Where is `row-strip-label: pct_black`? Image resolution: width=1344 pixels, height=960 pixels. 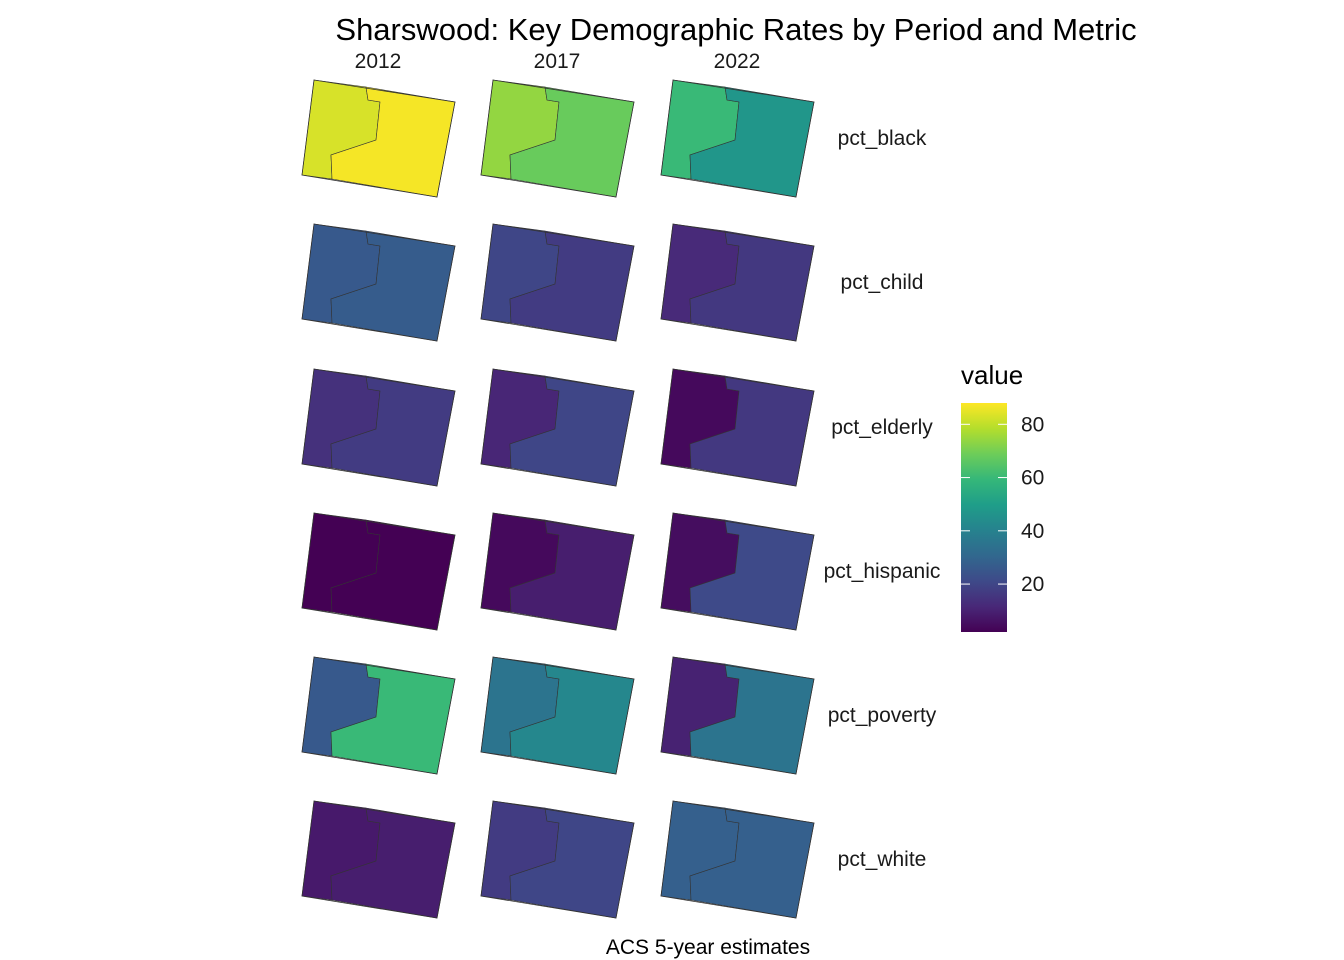
row-strip-label: pct_black is located at coordinates (882, 138).